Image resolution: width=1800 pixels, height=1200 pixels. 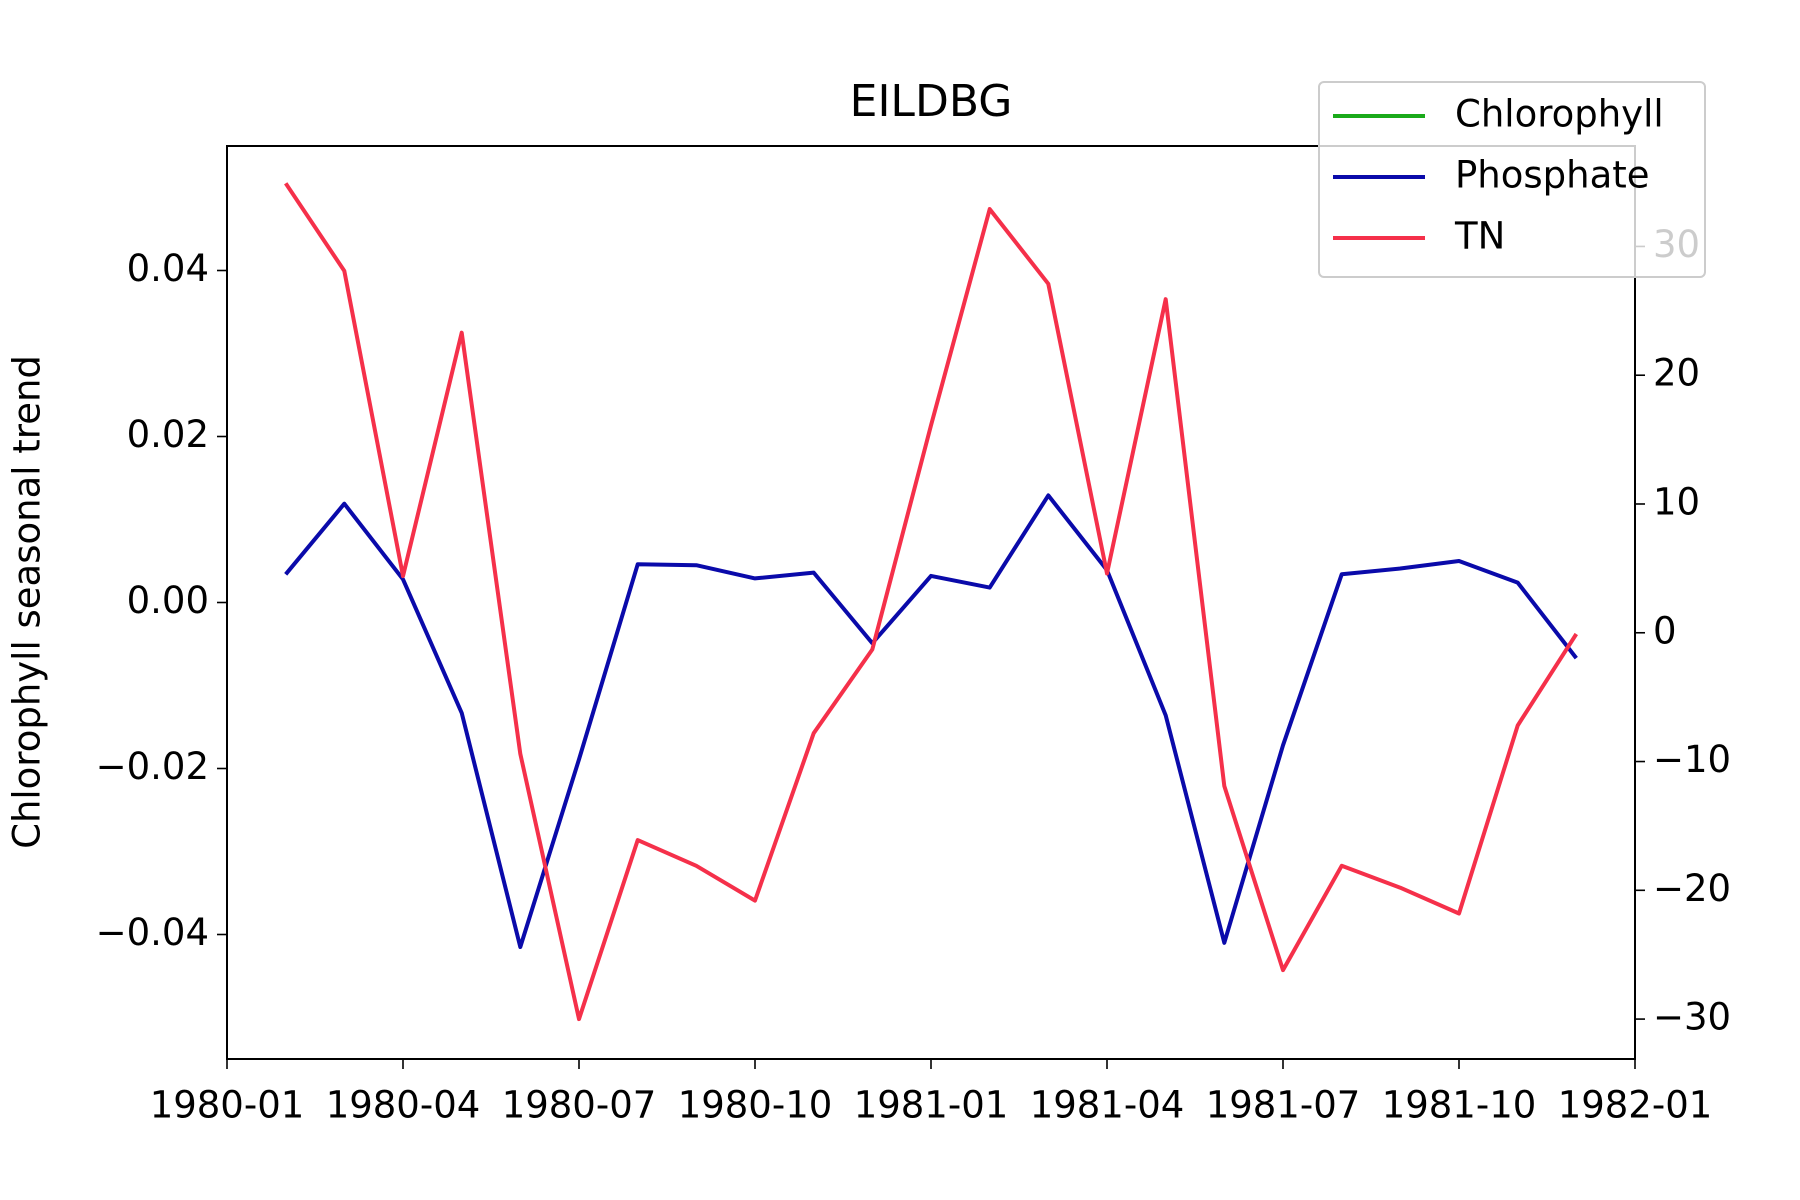 What do you see at coordinates (755, 1105) in the screenshot?
I see `x-tick-label: 1980-10` at bounding box center [755, 1105].